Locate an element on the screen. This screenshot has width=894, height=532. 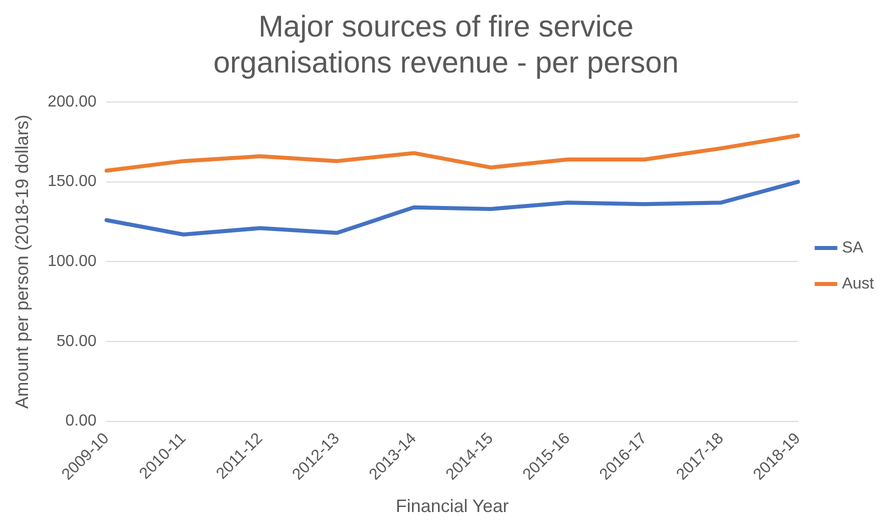
y-tick-label: 200.00 is located at coordinates (72, 101).